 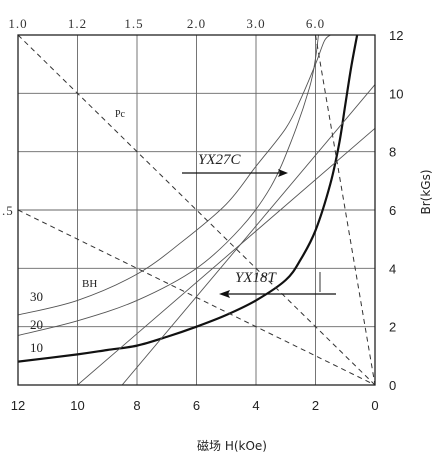 What do you see at coordinates (426, 191) in the screenshot?
I see `y-axis-title: Br(kGs)` at bounding box center [426, 191].